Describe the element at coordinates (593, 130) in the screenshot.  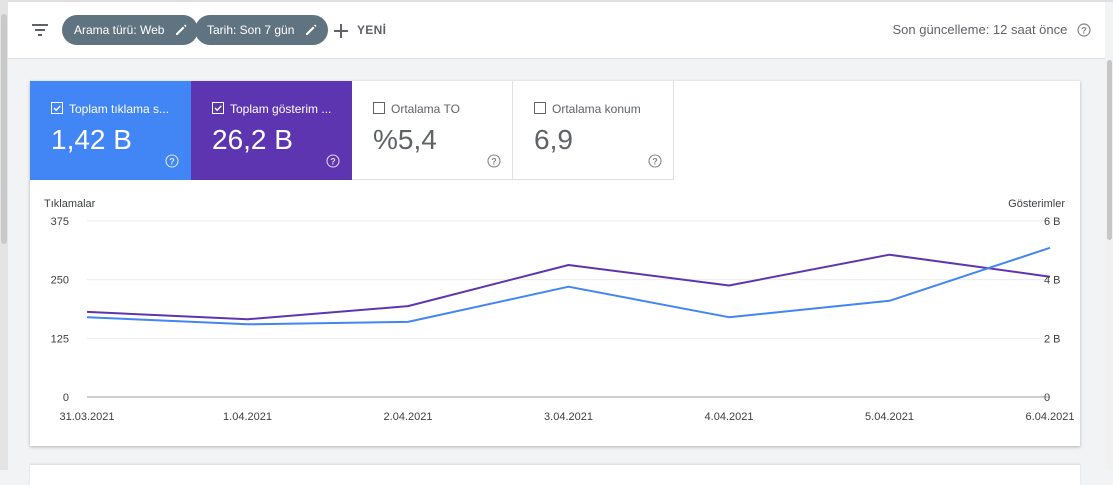
I see `metric-average-position: Ortalama konum 6,9 ?` at that location.